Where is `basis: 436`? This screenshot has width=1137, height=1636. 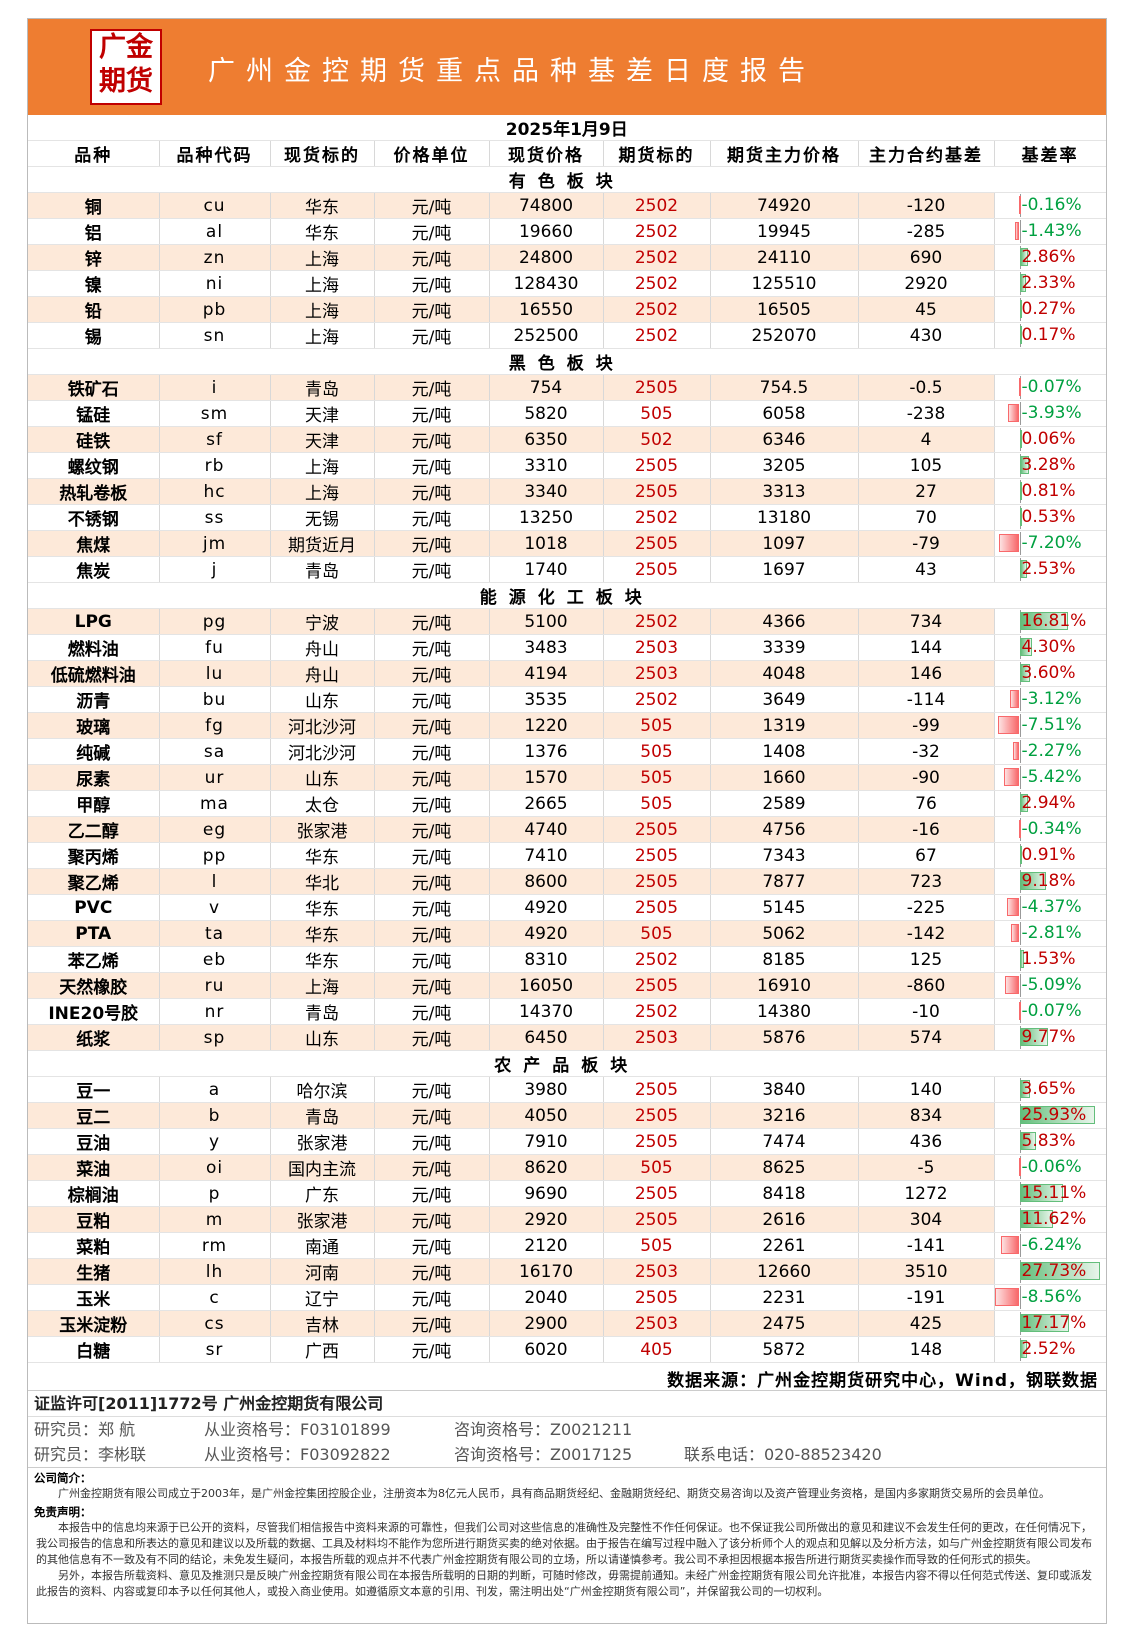
basis: 436 is located at coordinates (926, 1141).